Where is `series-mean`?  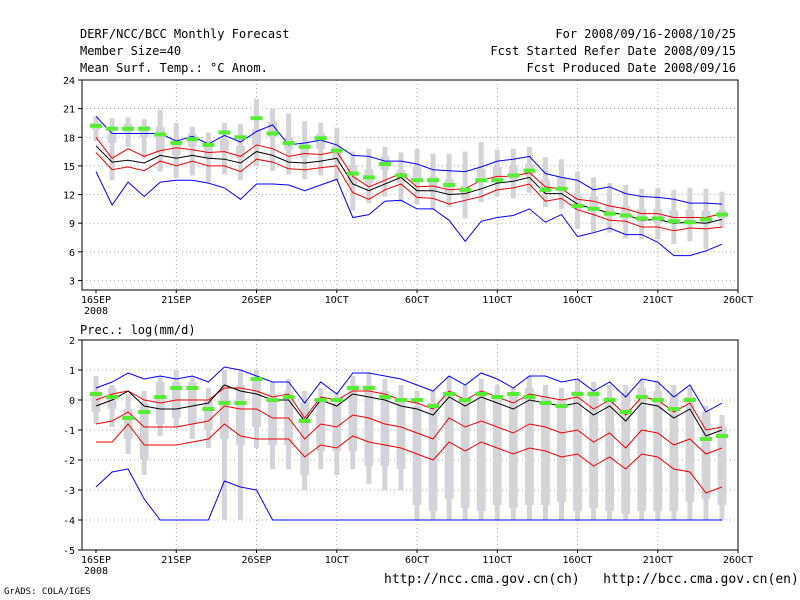
series-mean is located at coordinates (409, 184).